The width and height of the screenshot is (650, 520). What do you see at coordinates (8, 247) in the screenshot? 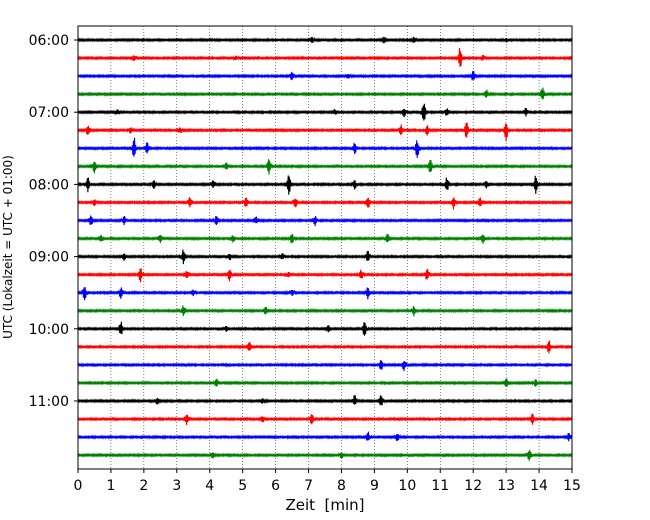
I see `y-axis-label: UTC (Lokalzeit = UTC + 01:00)` at bounding box center [8, 247].